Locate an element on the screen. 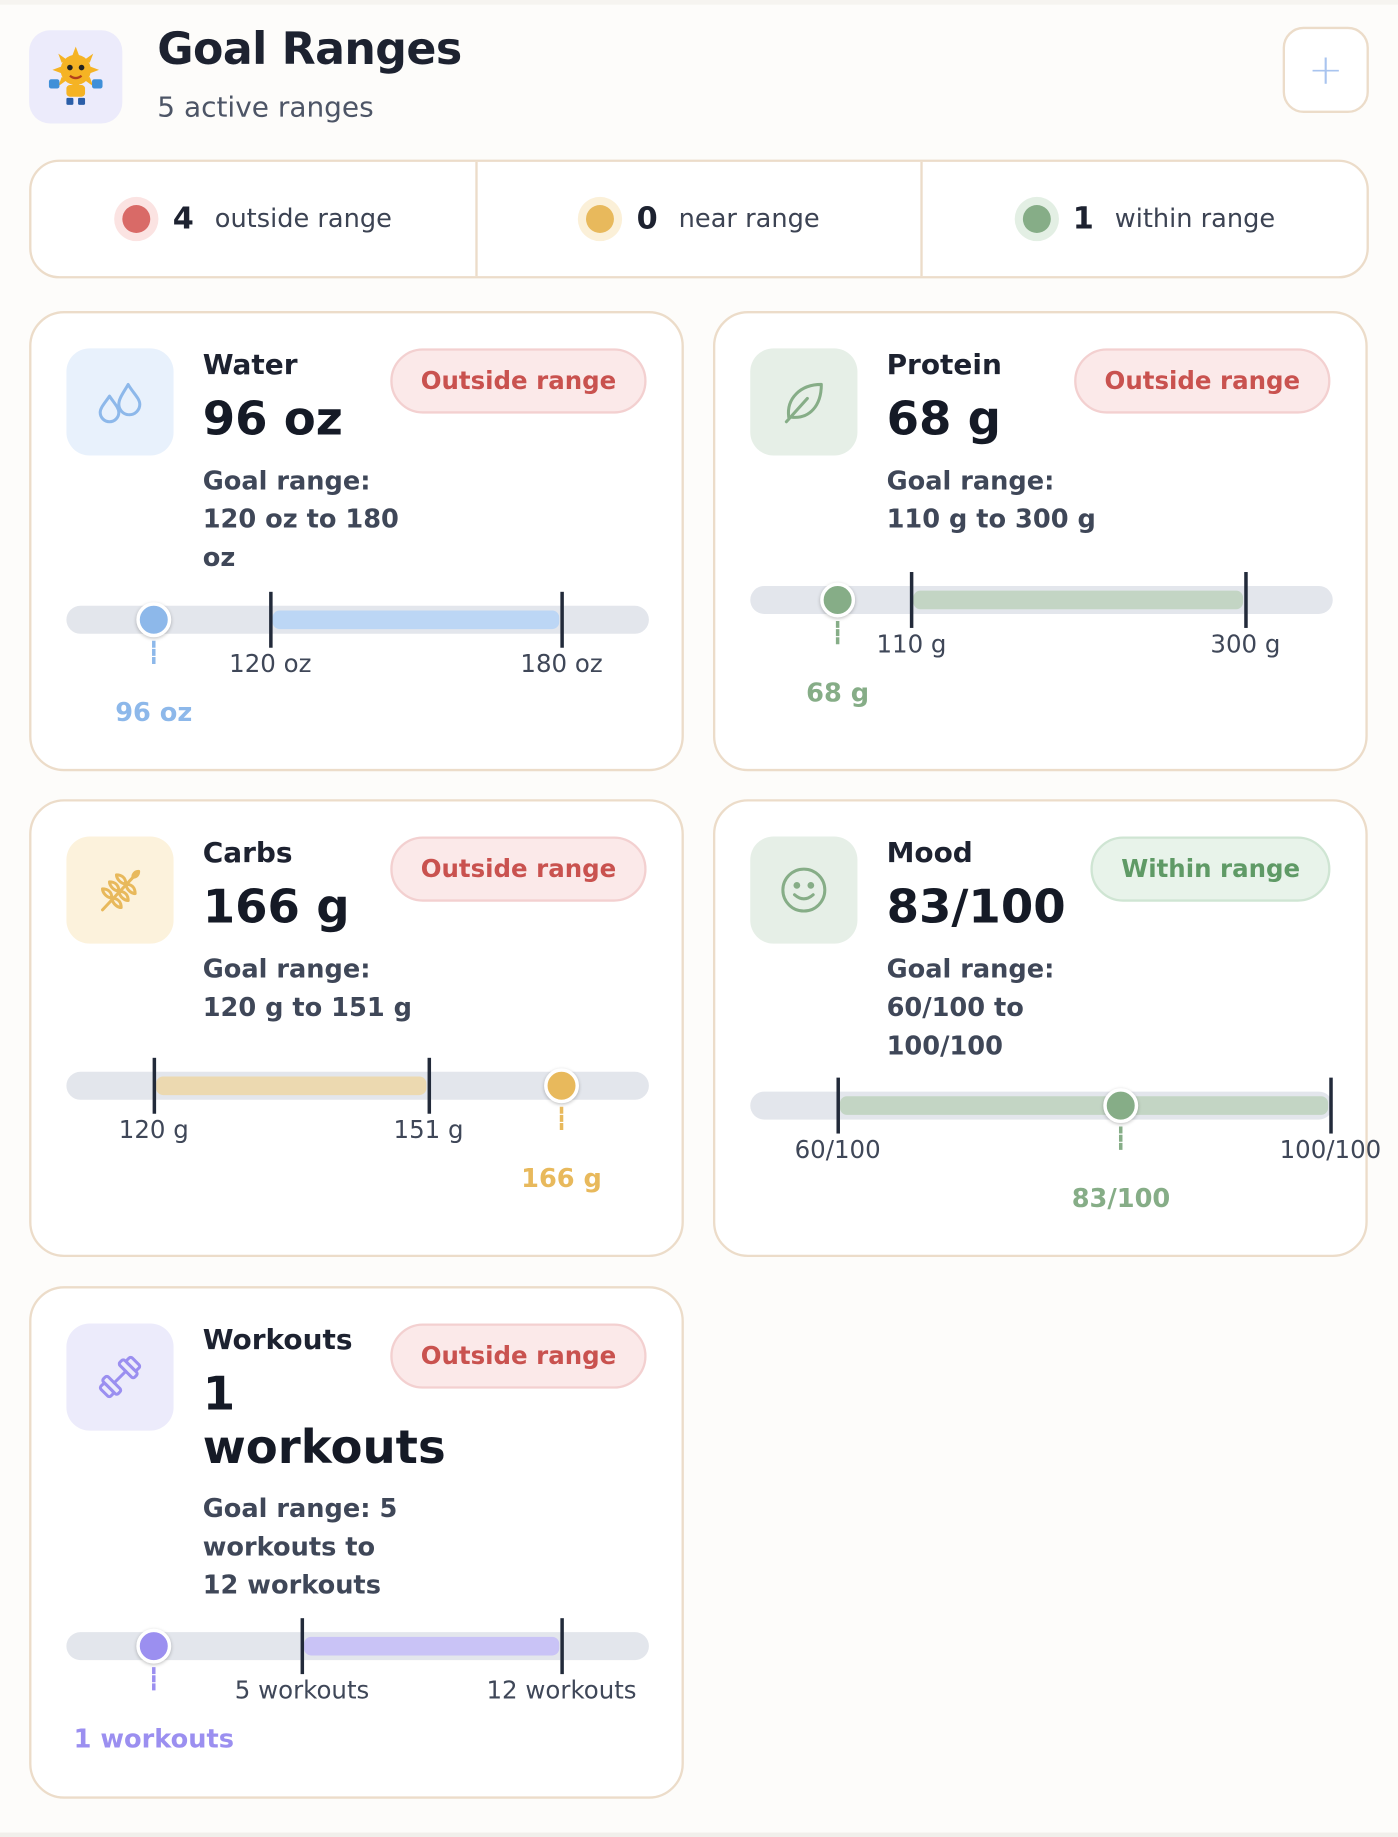 Image resolution: width=1398 pixels, height=1837 pixels. range-min-label: 120 g is located at coordinates (153, 1130).